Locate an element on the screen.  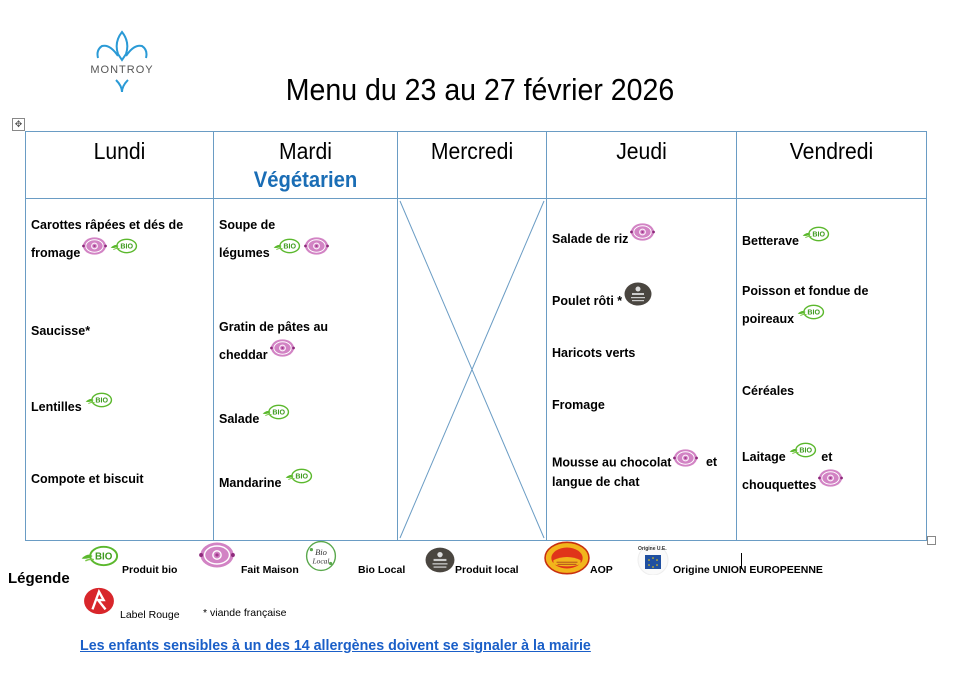
menu-item: Mousse au chocolat et langue de chat is located at coordinates (634, 472).